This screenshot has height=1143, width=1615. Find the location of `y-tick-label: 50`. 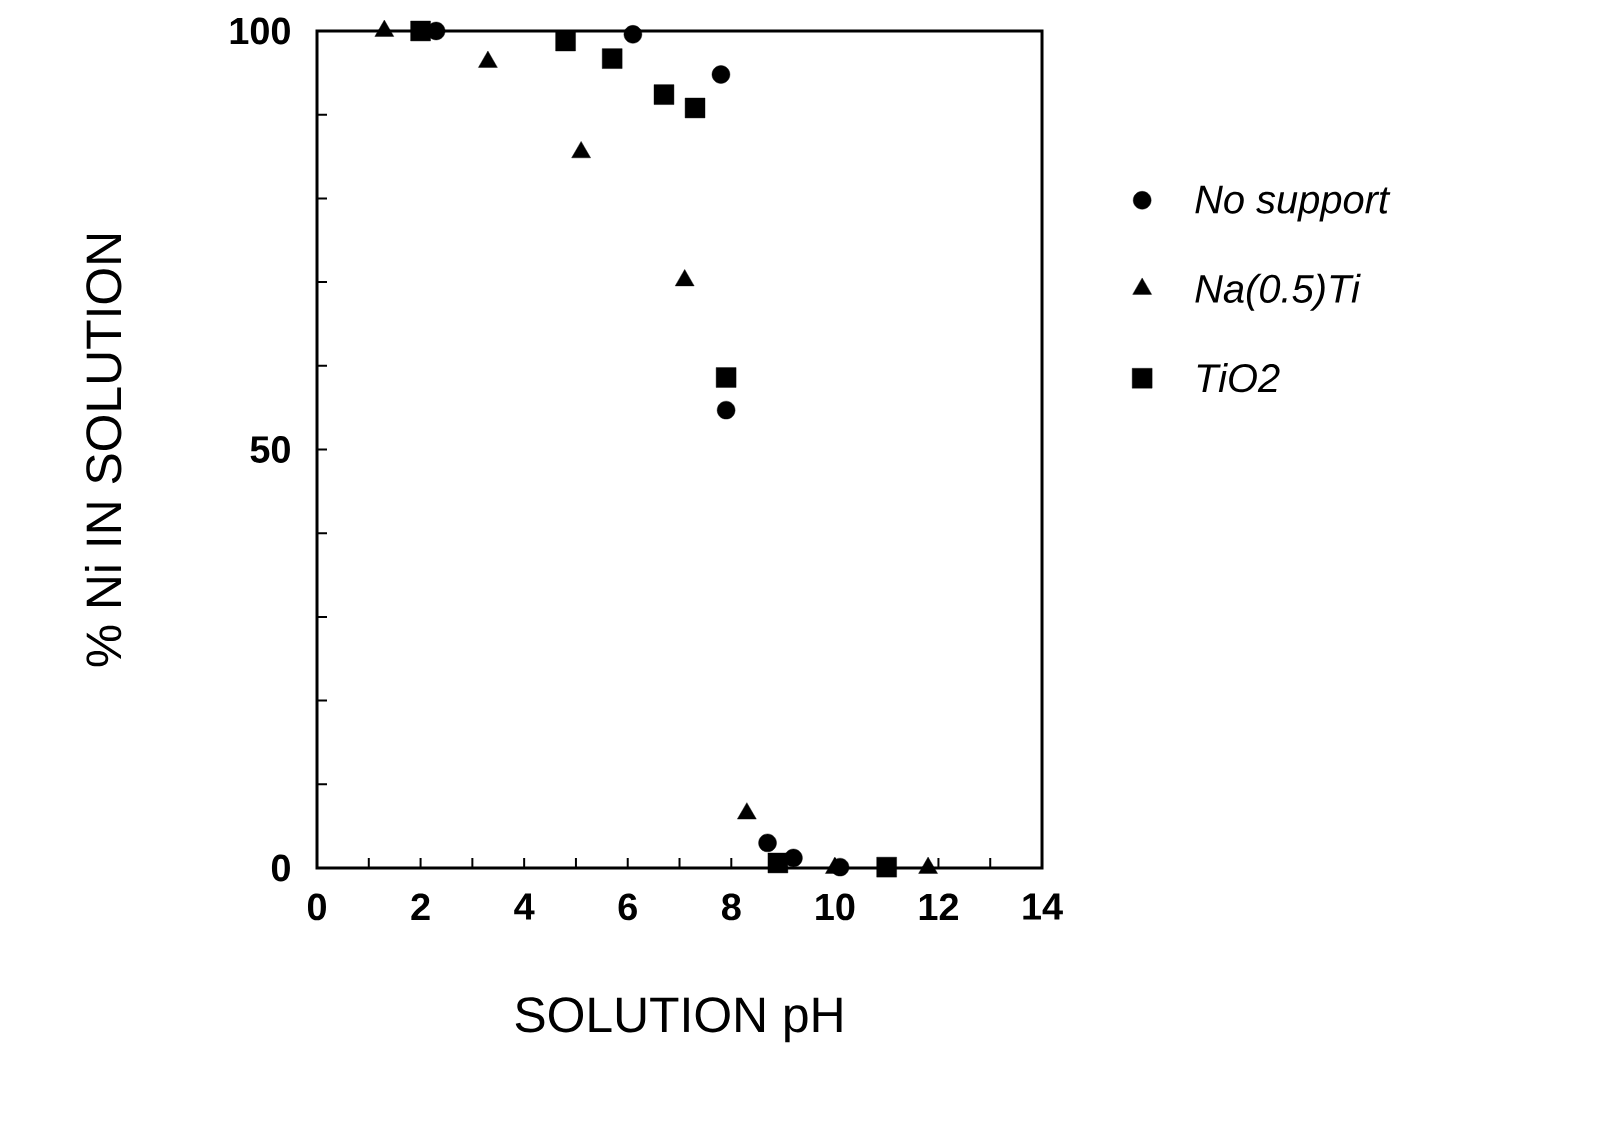

y-tick-label: 50 is located at coordinates (270, 449).